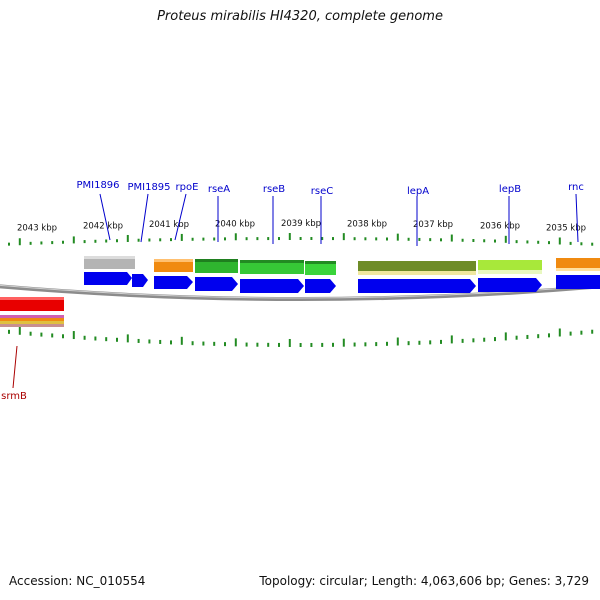 The width and height of the screenshot is (600, 600). What do you see at coordinates (417, 268) in the screenshot?
I see `gene-feature-lepA` at bounding box center [417, 268].